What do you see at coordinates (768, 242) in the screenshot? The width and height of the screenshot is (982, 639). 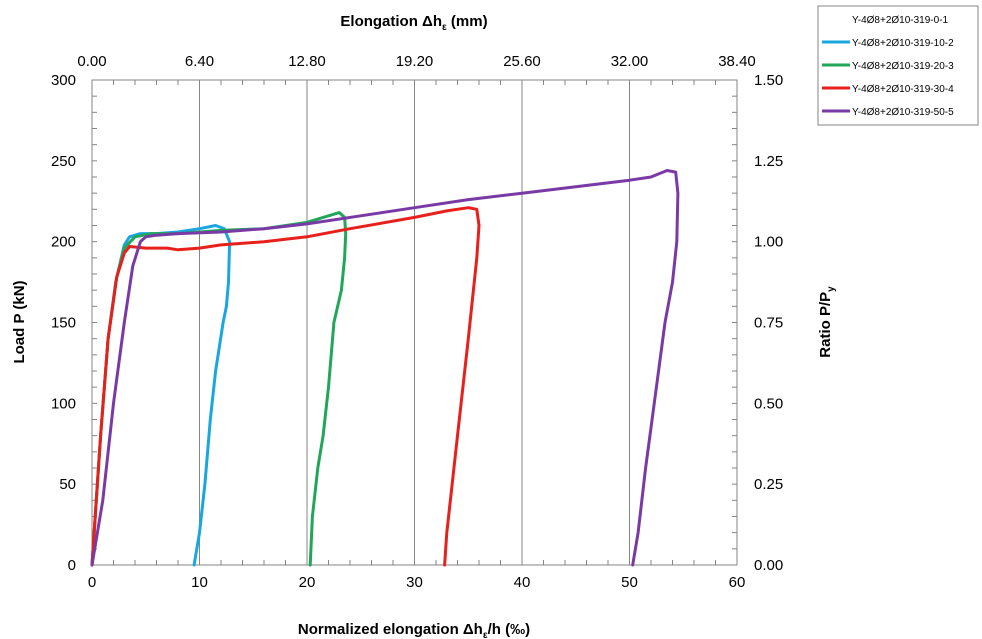 I see `y-right-tick-label: 1.00` at bounding box center [768, 242].